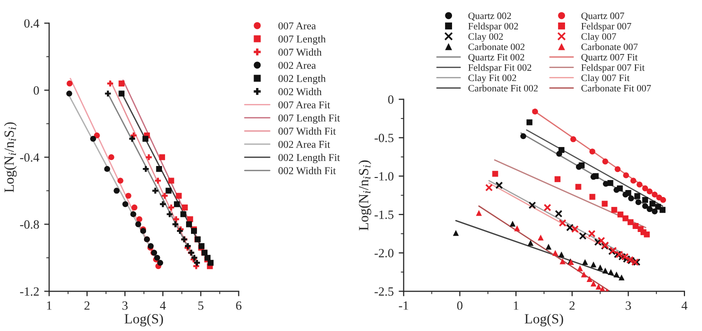 Image resolution: width=702 pixels, height=331 pixels. Describe the element at coordinates (384, 215) in the screenshot. I see `y-tick-label: -1.5` at that location.